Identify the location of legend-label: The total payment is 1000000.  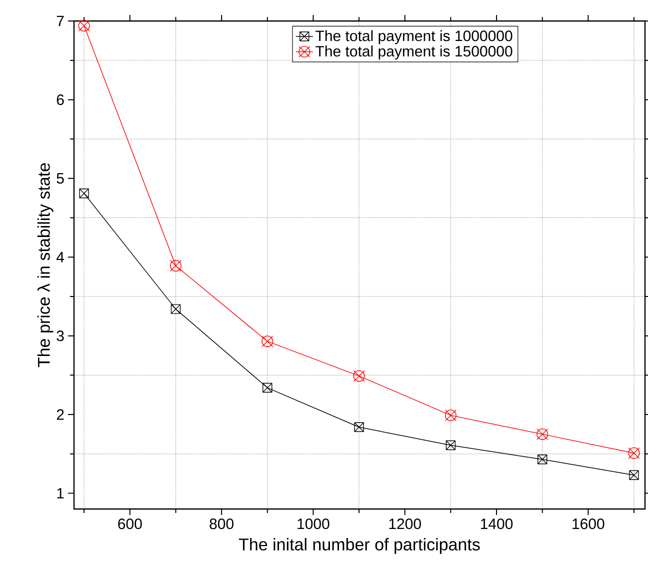
(414, 37).